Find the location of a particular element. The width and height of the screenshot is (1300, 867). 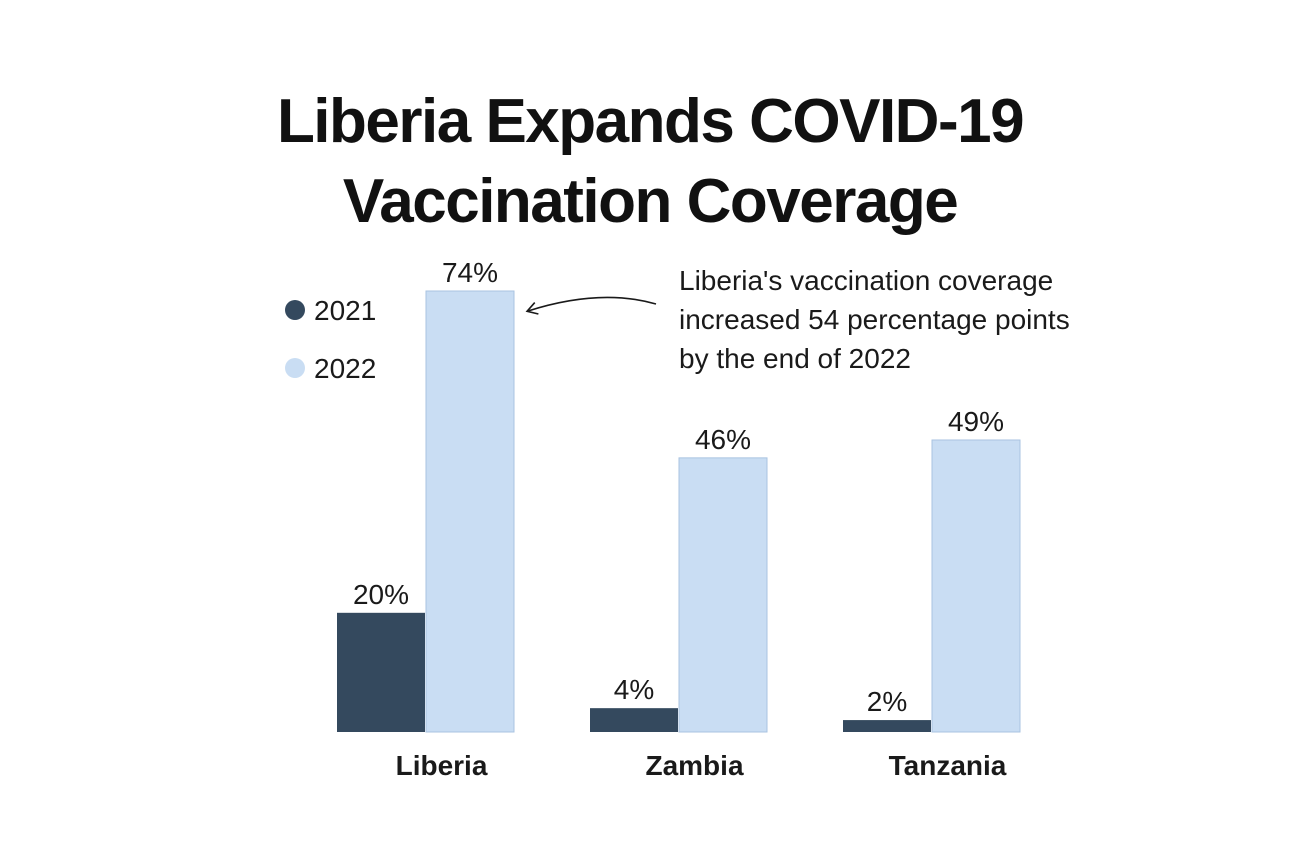

category-labels-group: Liberia Zambia Tanzania is located at coordinates (701, 765).